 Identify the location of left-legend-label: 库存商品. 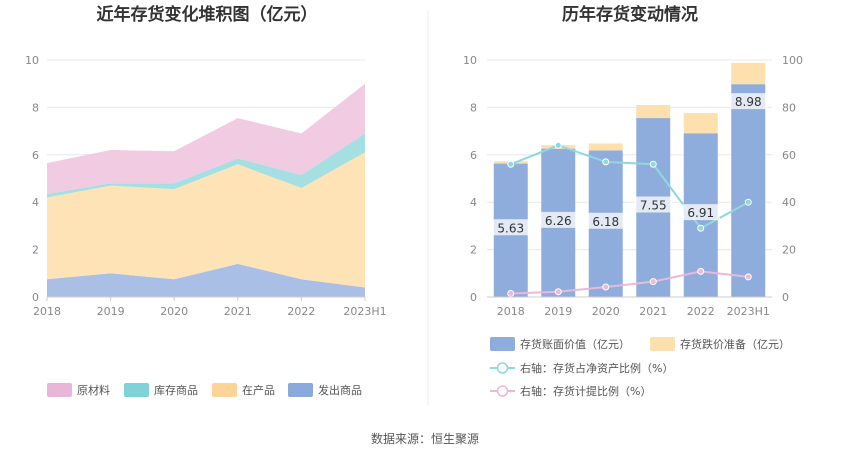
(176, 390).